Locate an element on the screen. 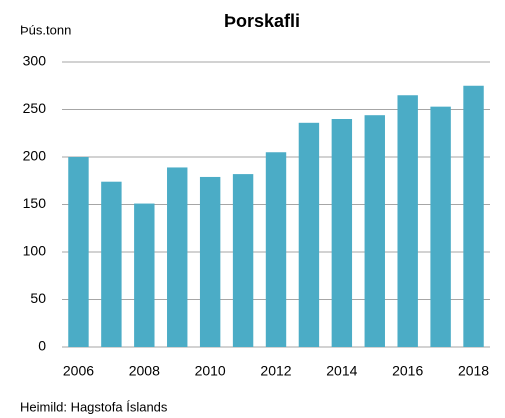 Image resolution: width=505 pixels, height=418 pixels. source-note: Heimild: Hagstofa Íslands is located at coordinates (94, 406).